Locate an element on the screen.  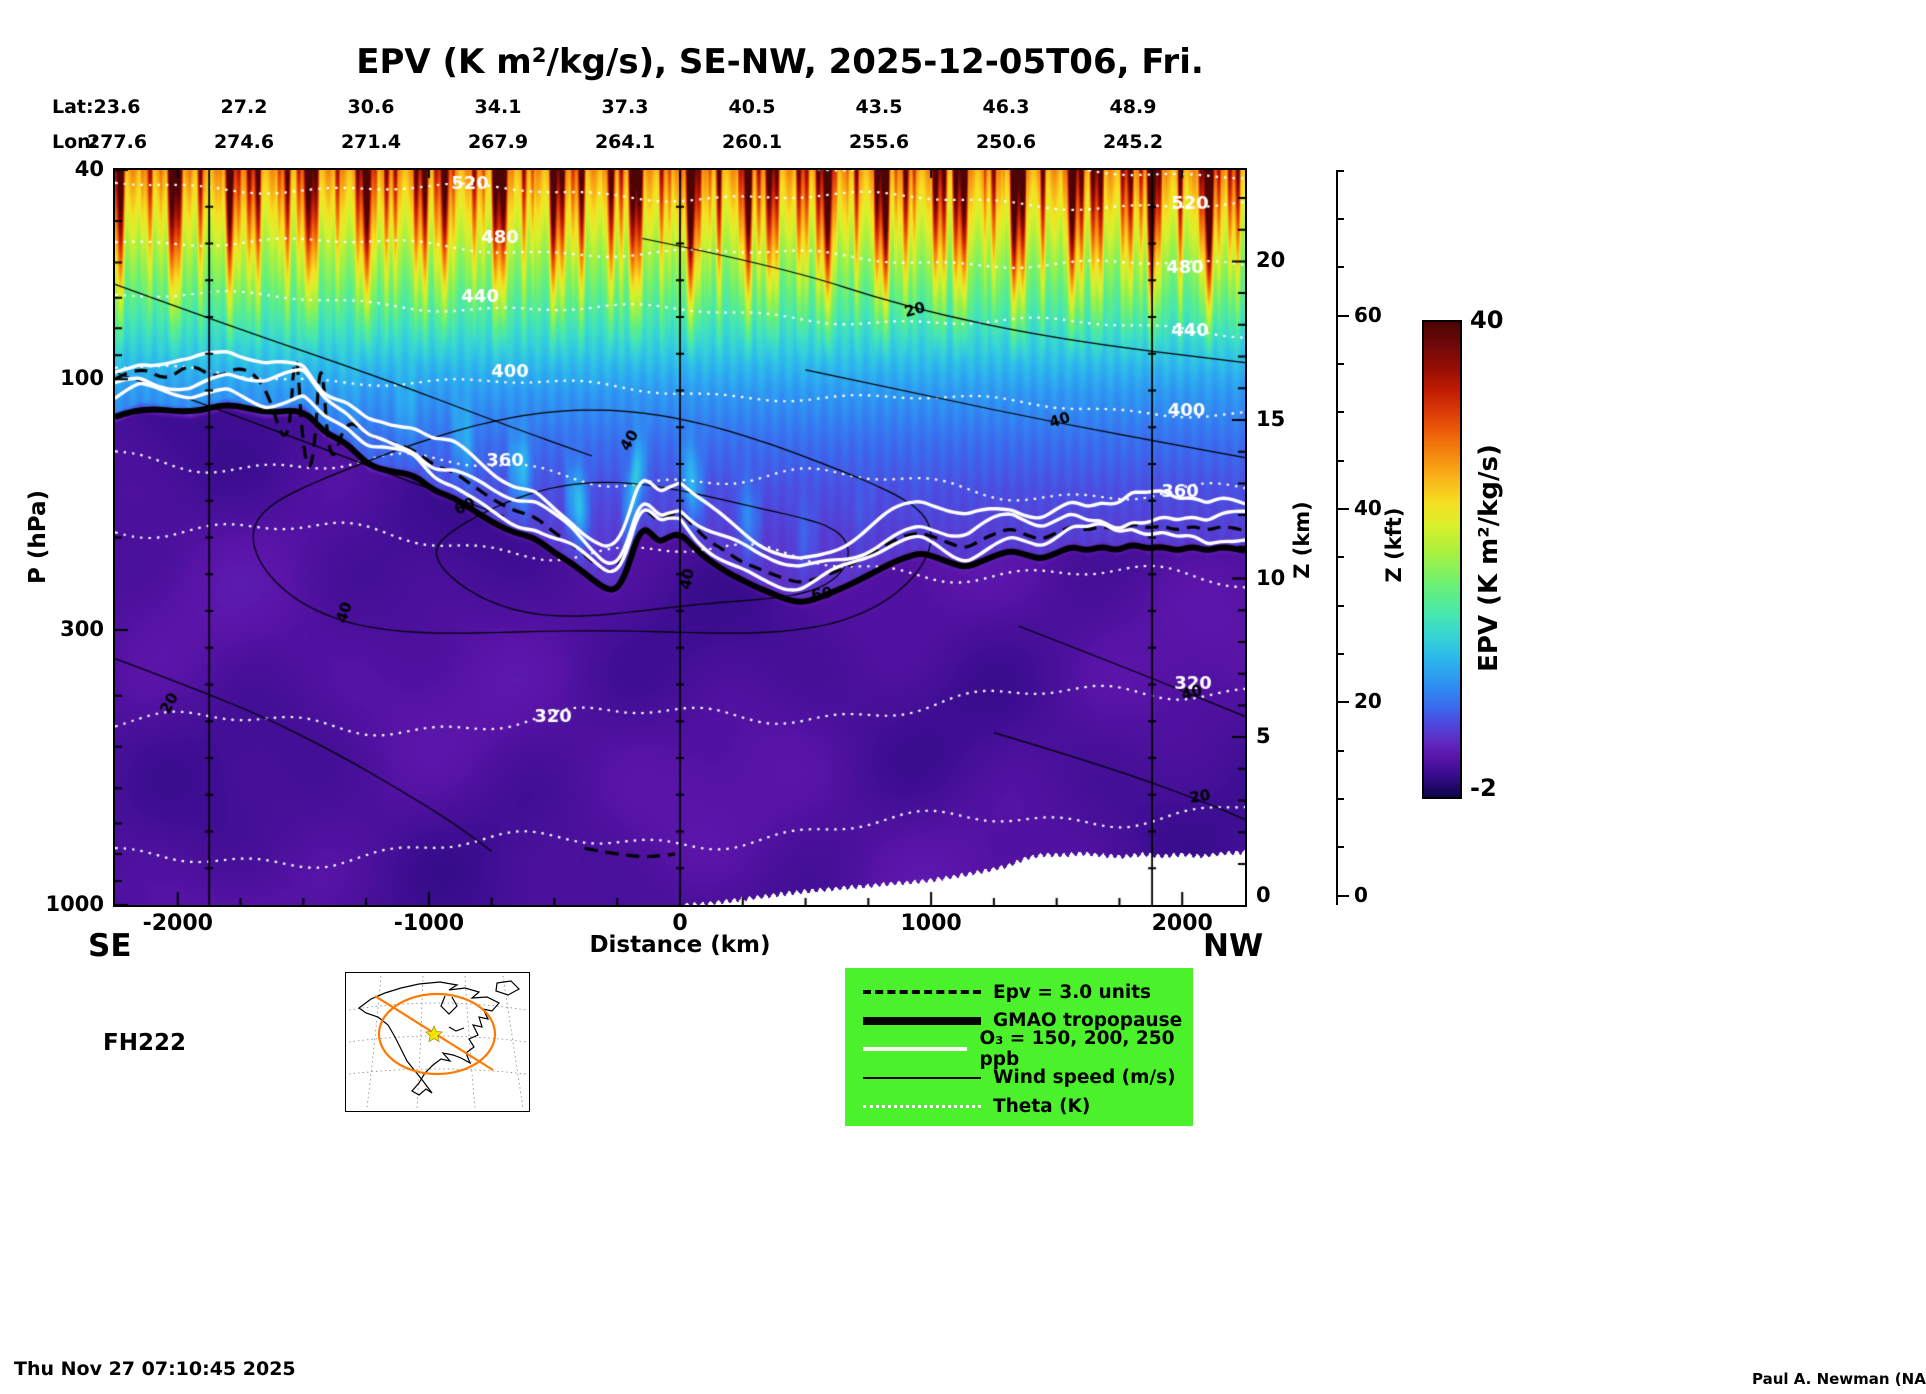
lat-value: 27.2 is located at coordinates (244, 107).